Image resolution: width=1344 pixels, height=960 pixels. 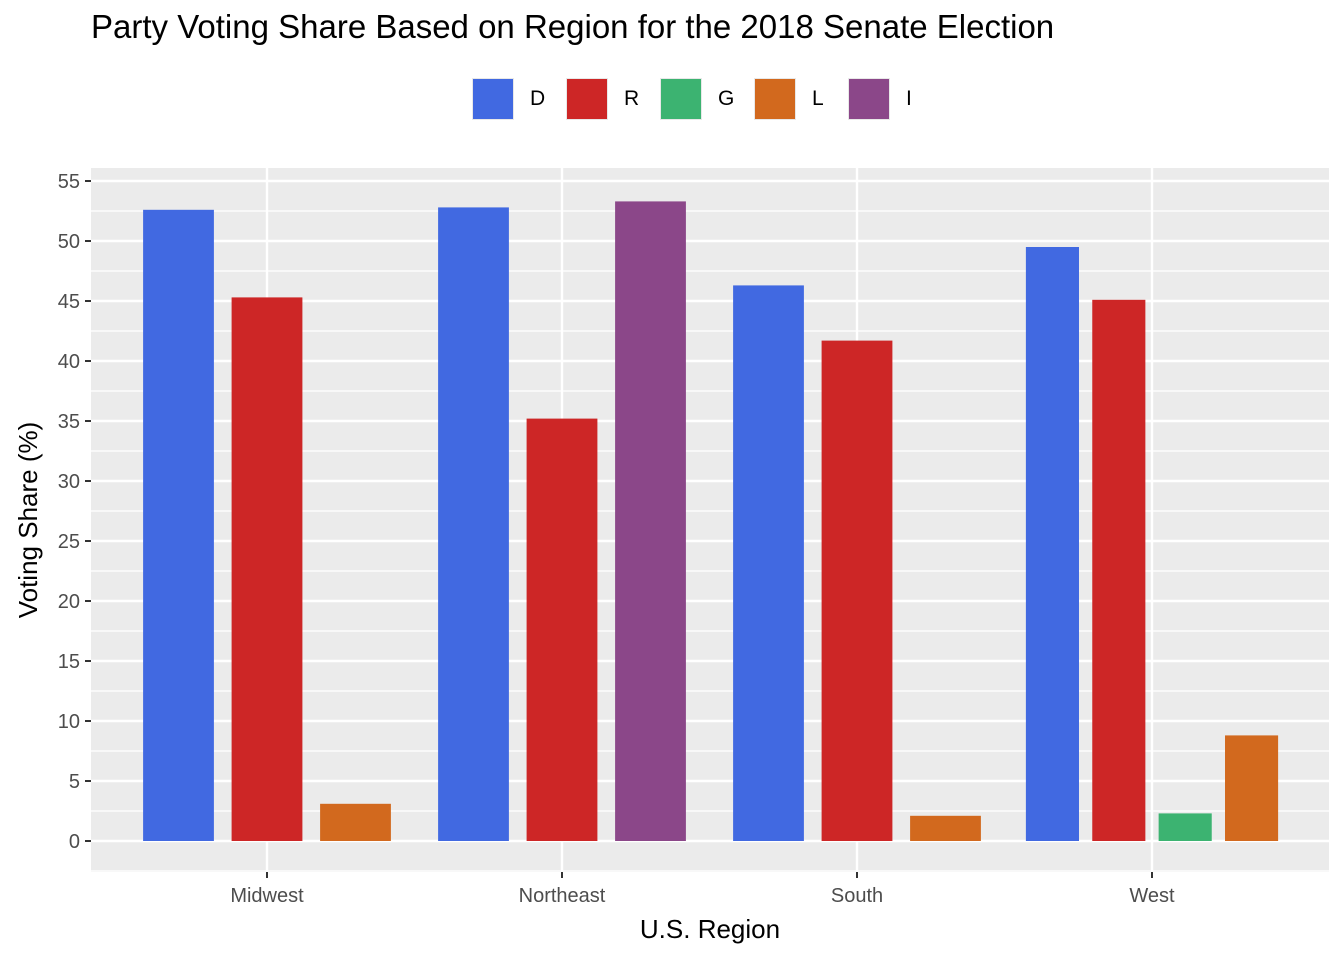 I want to click on legend-label-r: R, so click(x=632, y=98).